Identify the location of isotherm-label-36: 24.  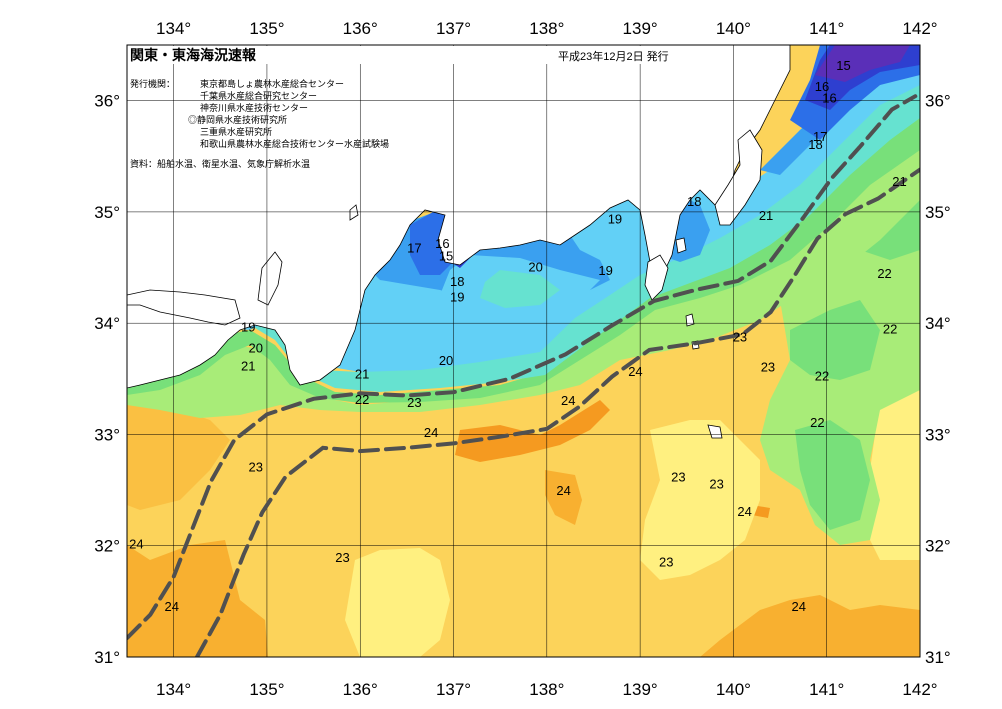
(744, 511).